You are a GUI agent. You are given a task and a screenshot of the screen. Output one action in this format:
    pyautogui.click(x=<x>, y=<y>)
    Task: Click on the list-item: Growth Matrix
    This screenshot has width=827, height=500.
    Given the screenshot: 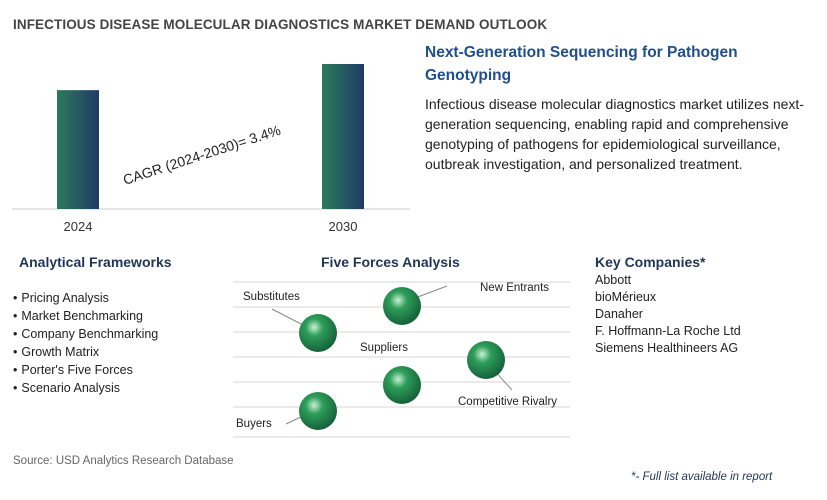 What is the action you would take?
    pyautogui.click(x=85, y=352)
    